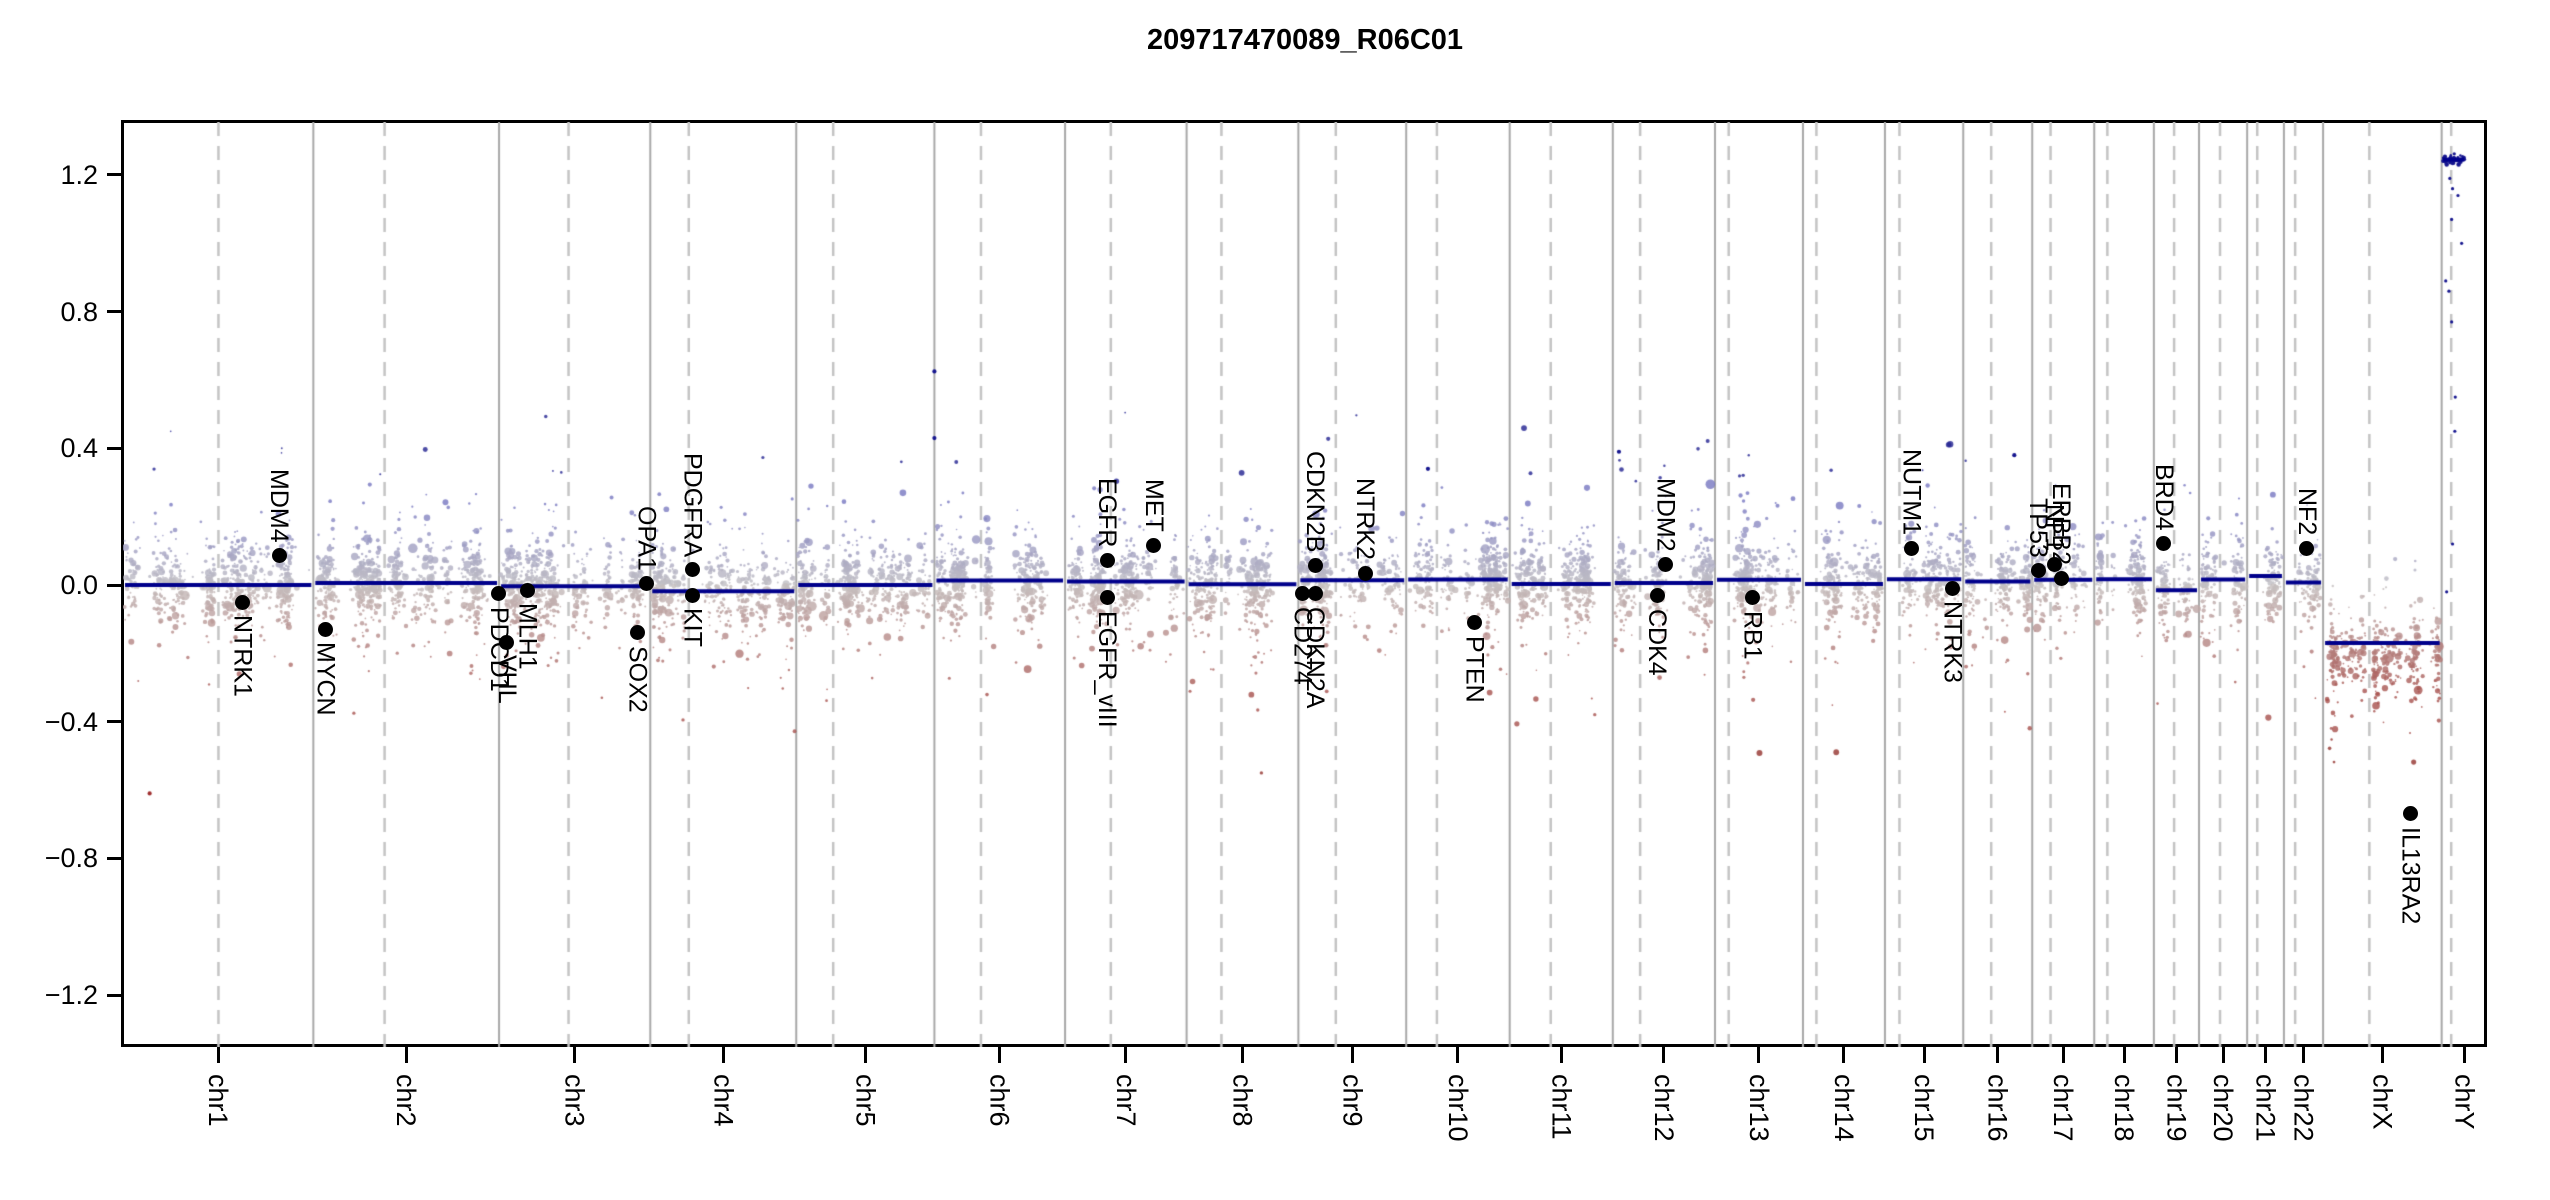 The width and height of the screenshot is (2550, 1200). I want to click on x-tick-label-chrY: chrY, so click(2464, 1102).